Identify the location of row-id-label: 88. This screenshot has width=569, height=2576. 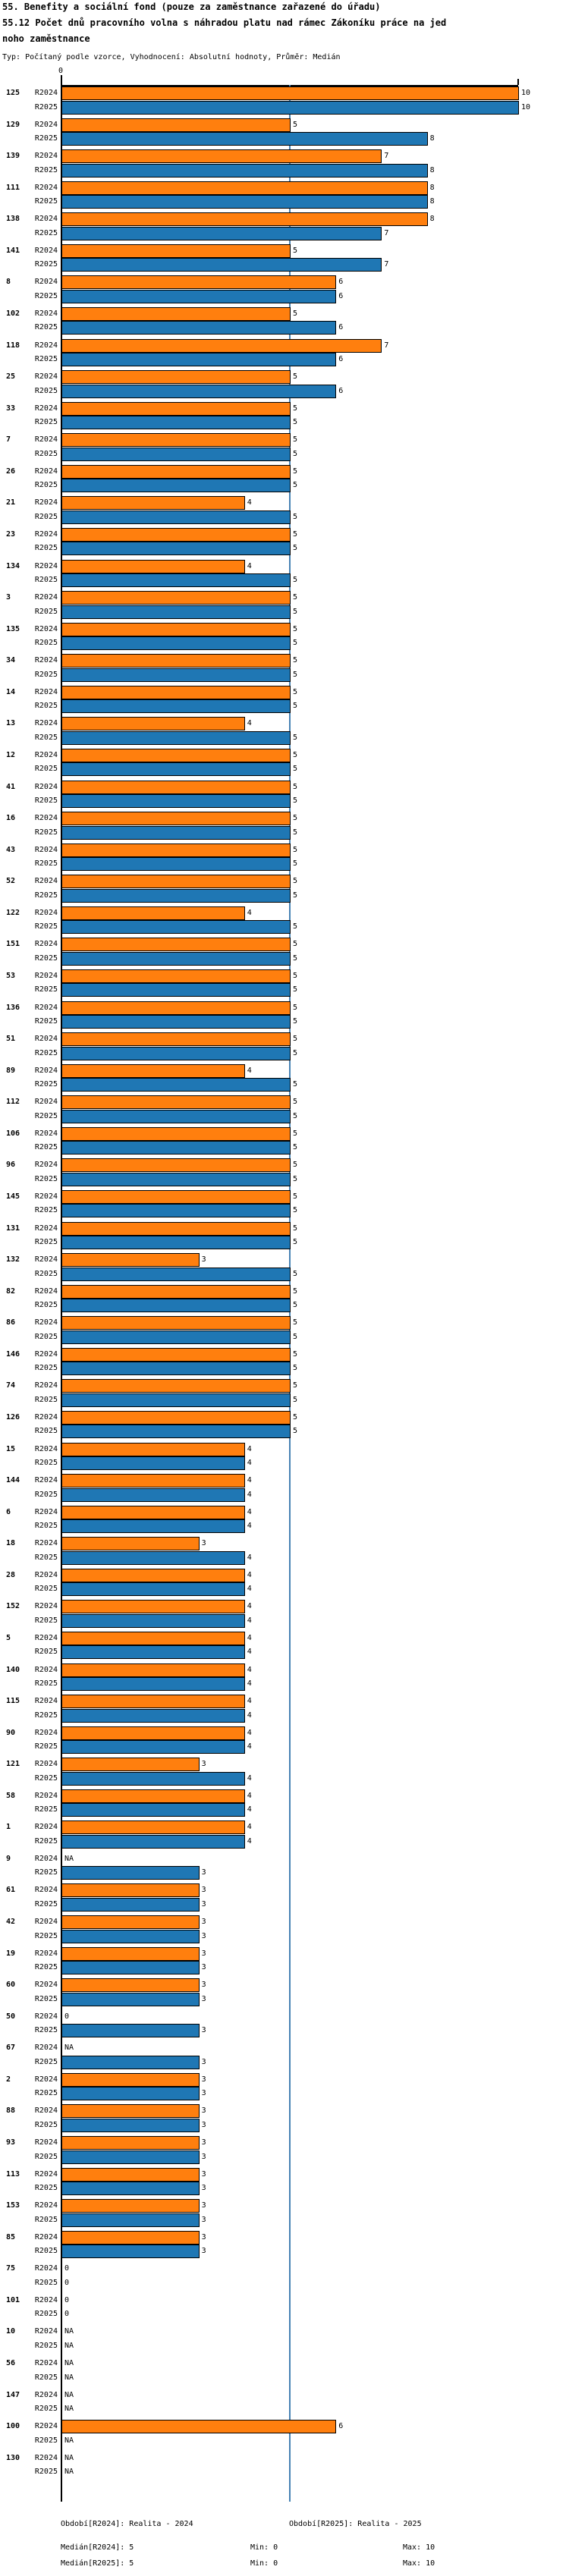
(11, 2111).